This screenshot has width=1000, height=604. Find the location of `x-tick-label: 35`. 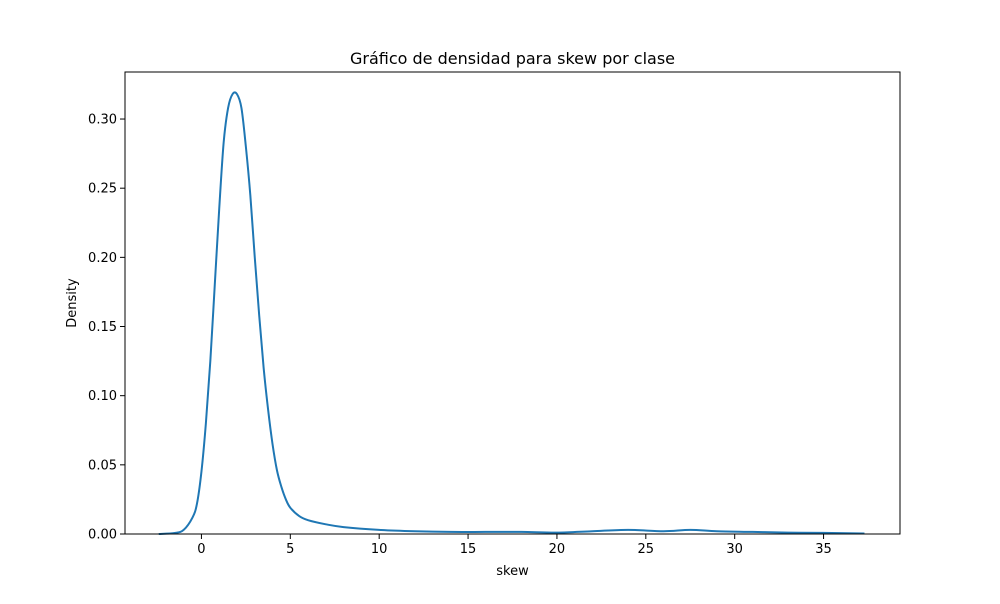

x-tick-label: 35 is located at coordinates (823, 549).